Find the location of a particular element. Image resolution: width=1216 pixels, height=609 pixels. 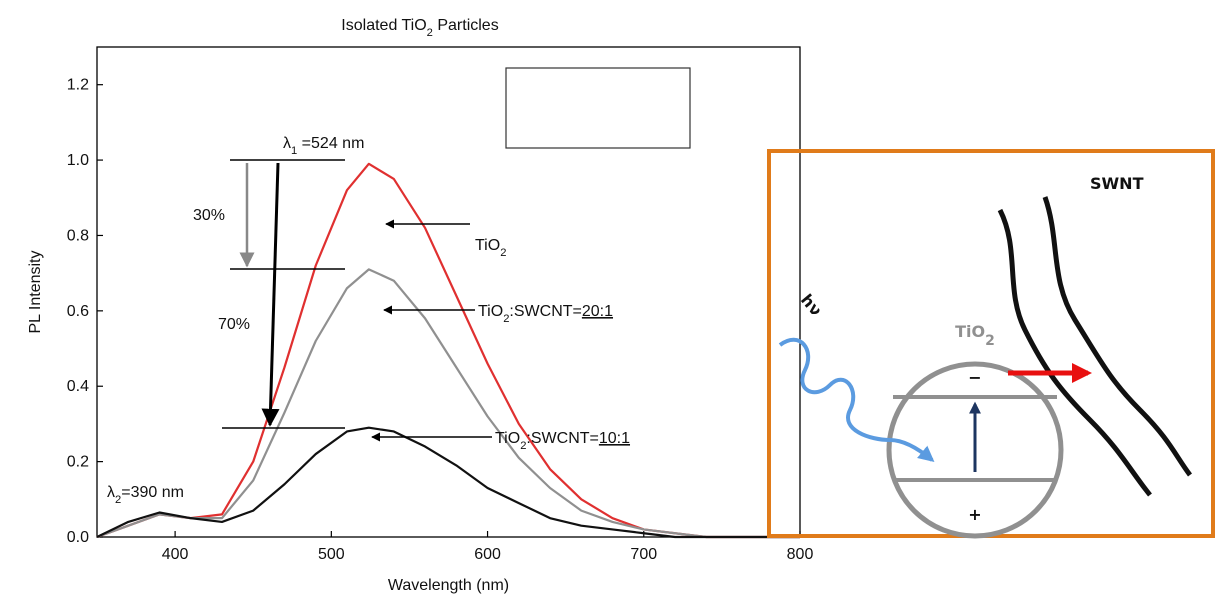

annotation: TiO2:SWCNT=10:1 is located at coordinates (562, 441).